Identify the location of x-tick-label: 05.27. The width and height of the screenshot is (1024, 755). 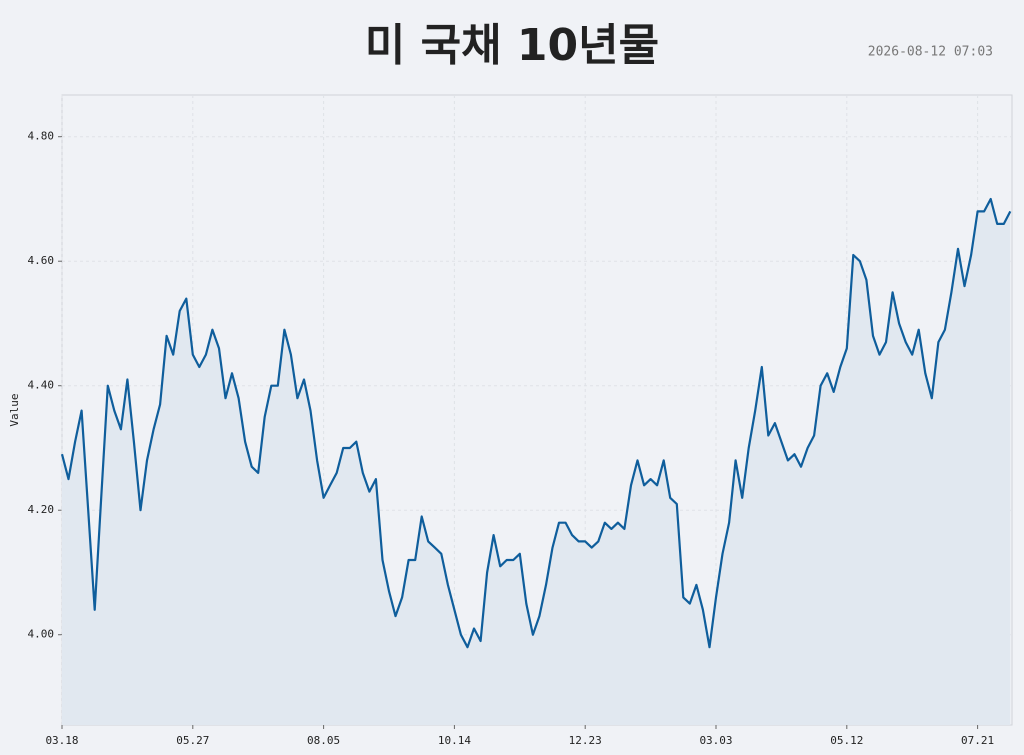
(192, 740).